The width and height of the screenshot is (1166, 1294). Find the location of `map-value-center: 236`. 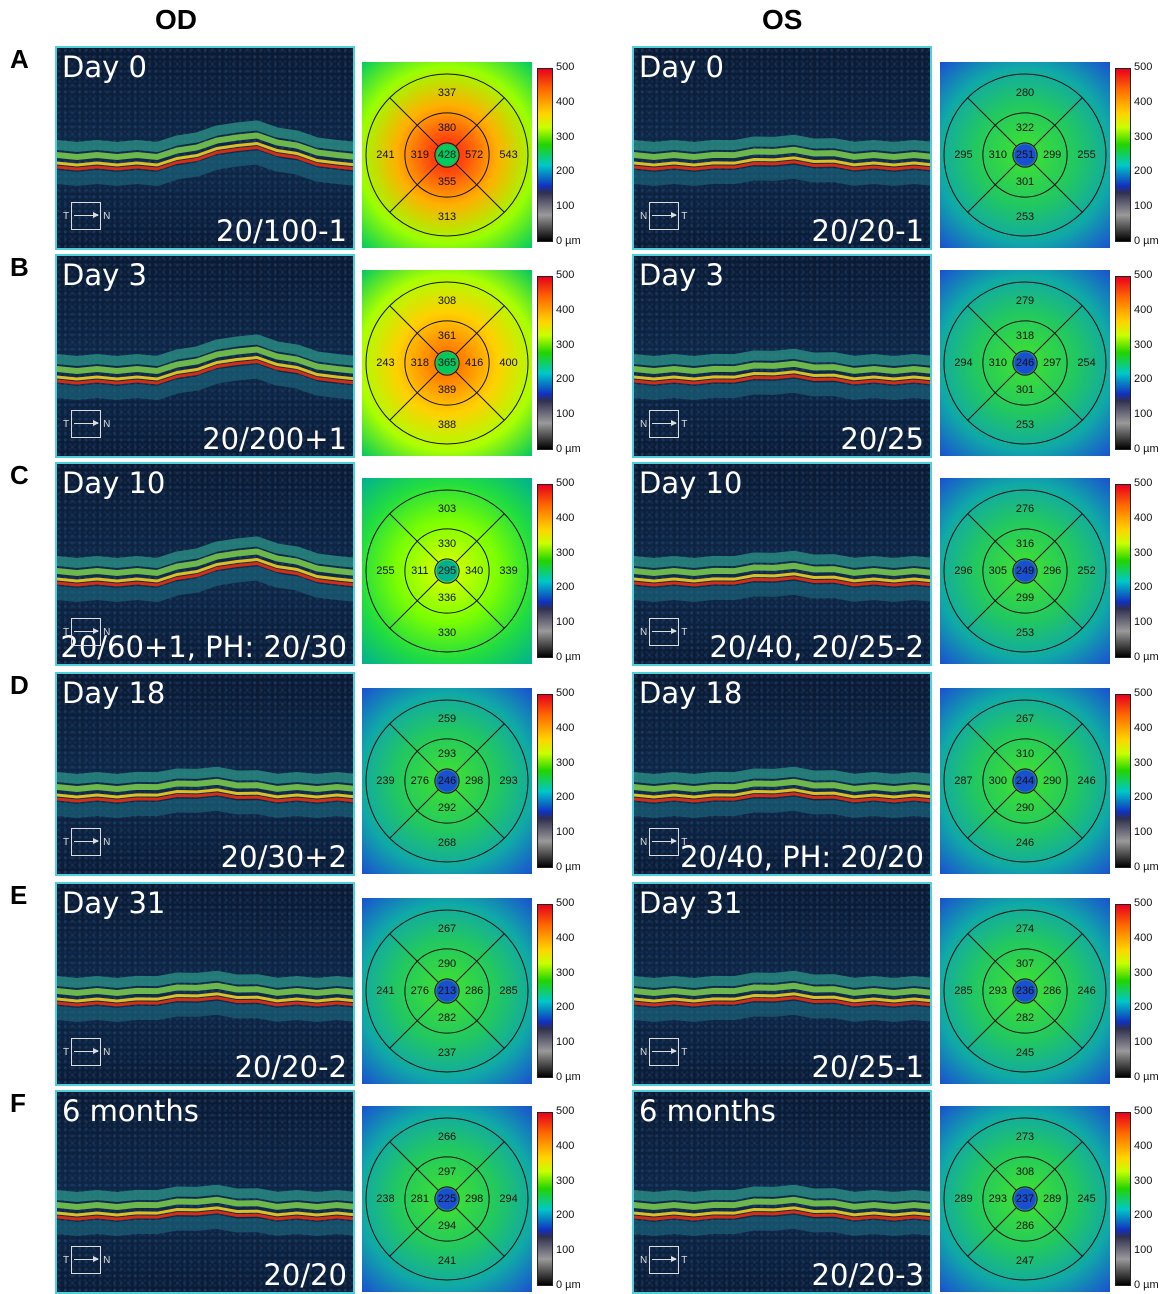

map-value-center: 236 is located at coordinates (1025, 991).